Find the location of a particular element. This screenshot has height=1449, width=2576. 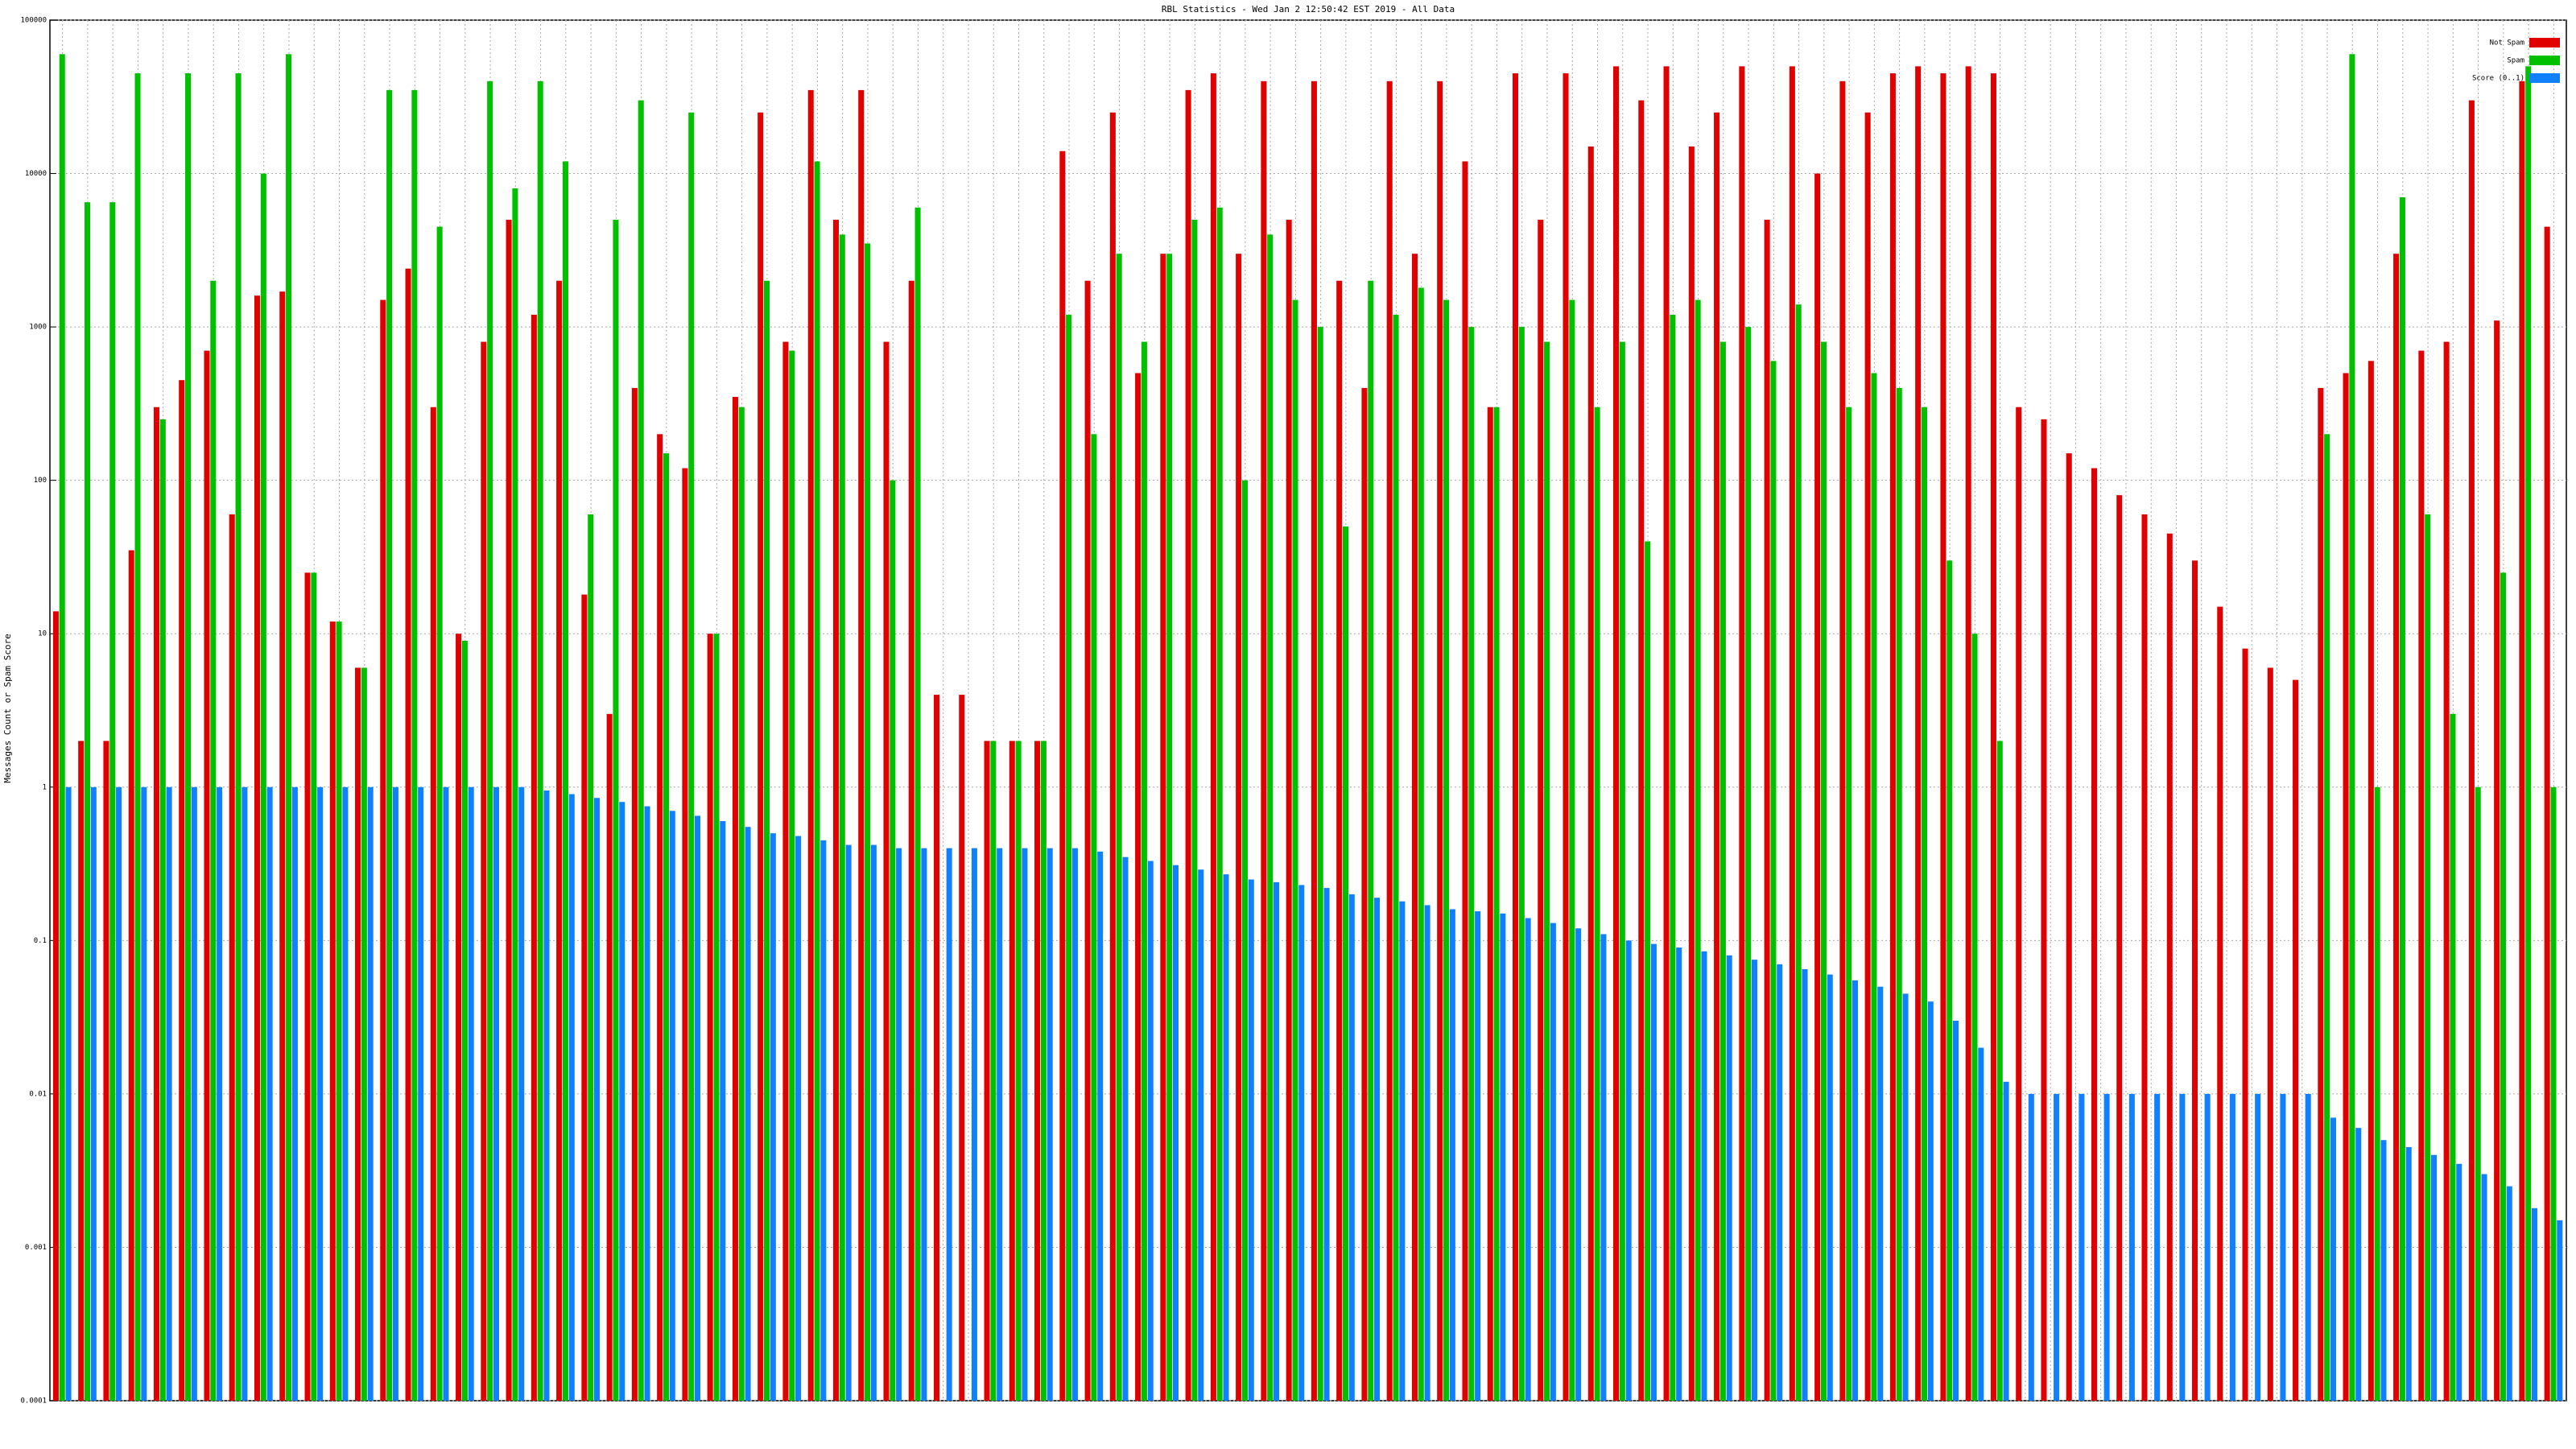

y-tick-label: 0.1 is located at coordinates (40, 941).